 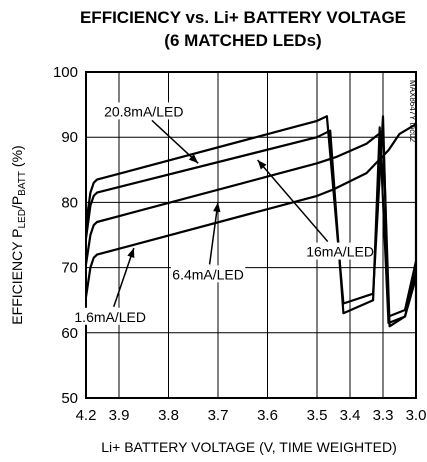 I want to click on figure-id: MAX8647Y toc02, so click(x=412, y=111).